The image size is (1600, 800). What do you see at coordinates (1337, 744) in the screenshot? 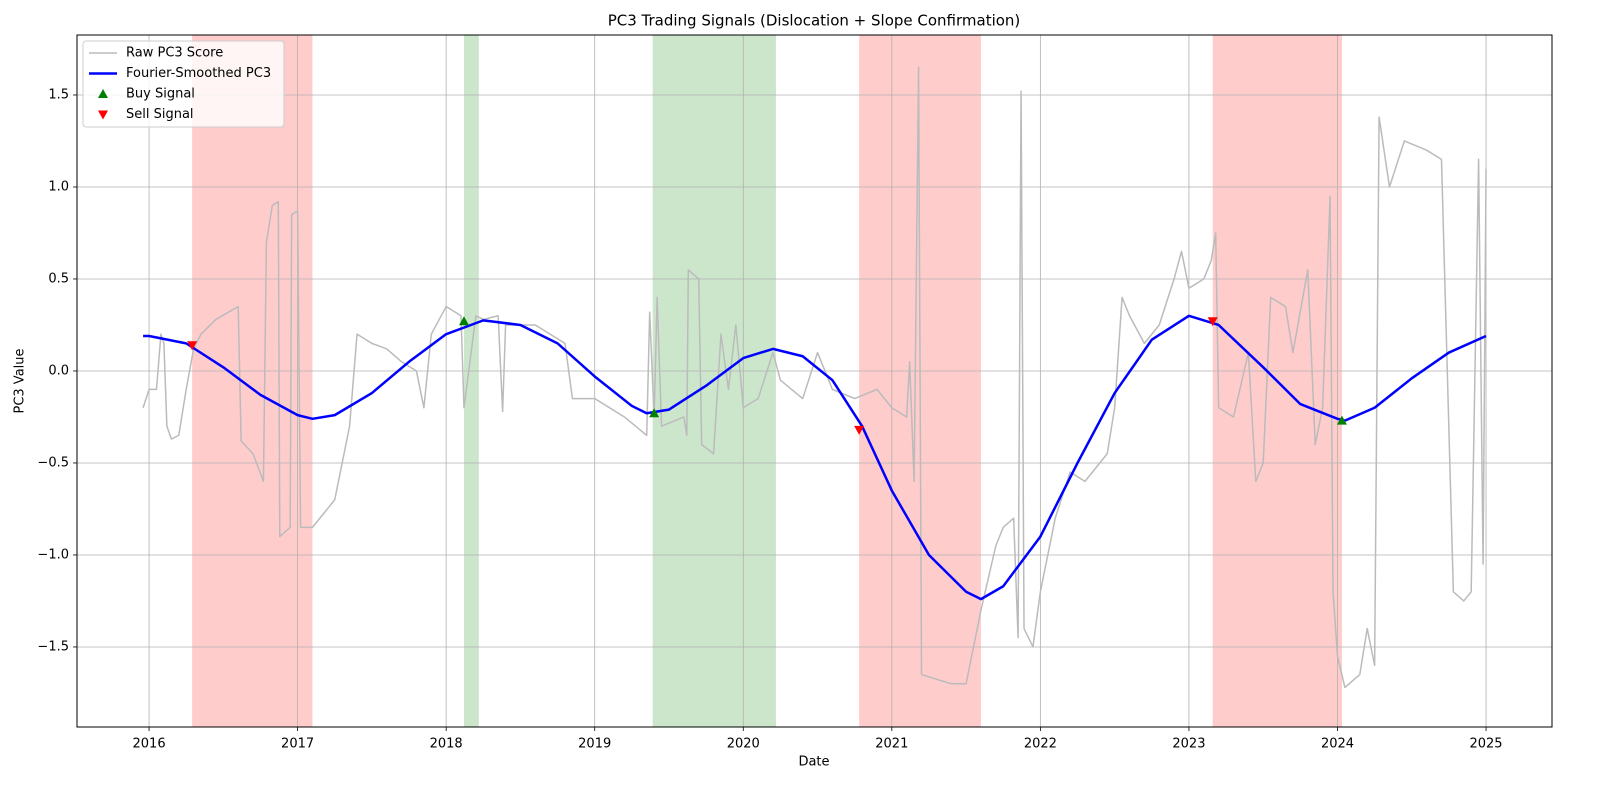
I see `x-tick-label: 2024` at bounding box center [1337, 744].